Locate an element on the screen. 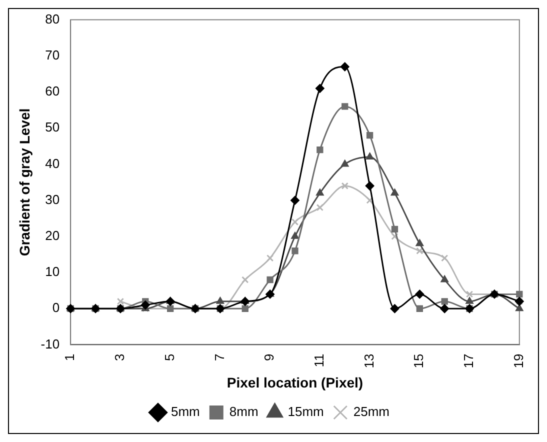 The width and height of the screenshot is (547, 442). y-tick-label: 50 is located at coordinates (52, 127).